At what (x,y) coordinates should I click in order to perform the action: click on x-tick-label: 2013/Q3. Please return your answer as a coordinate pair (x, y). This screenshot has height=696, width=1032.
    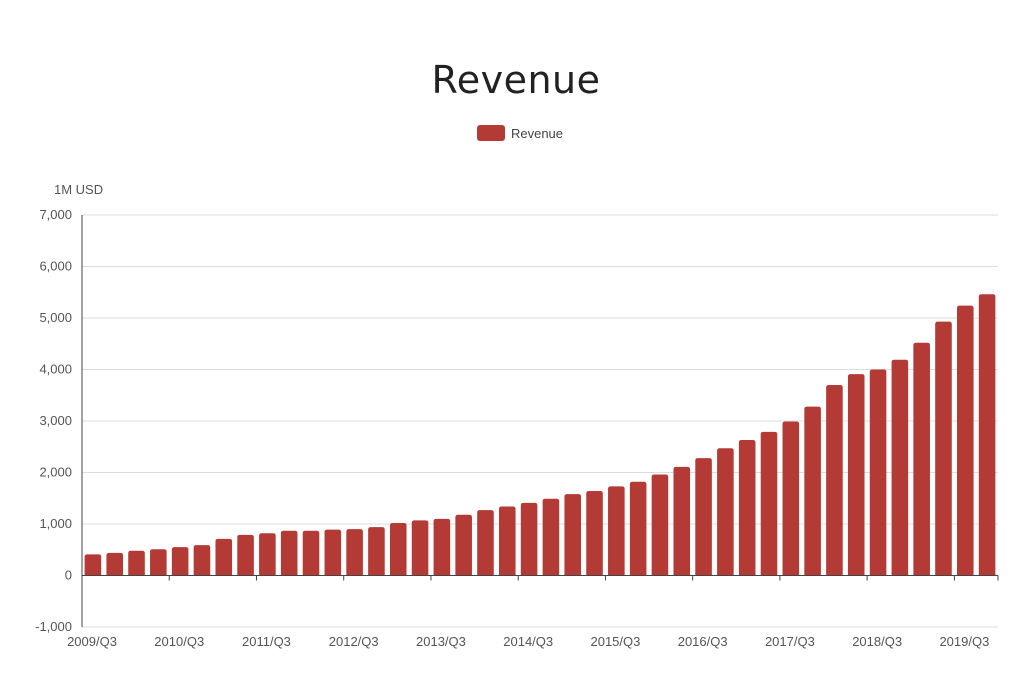
    Looking at the image, I should click on (441, 641).